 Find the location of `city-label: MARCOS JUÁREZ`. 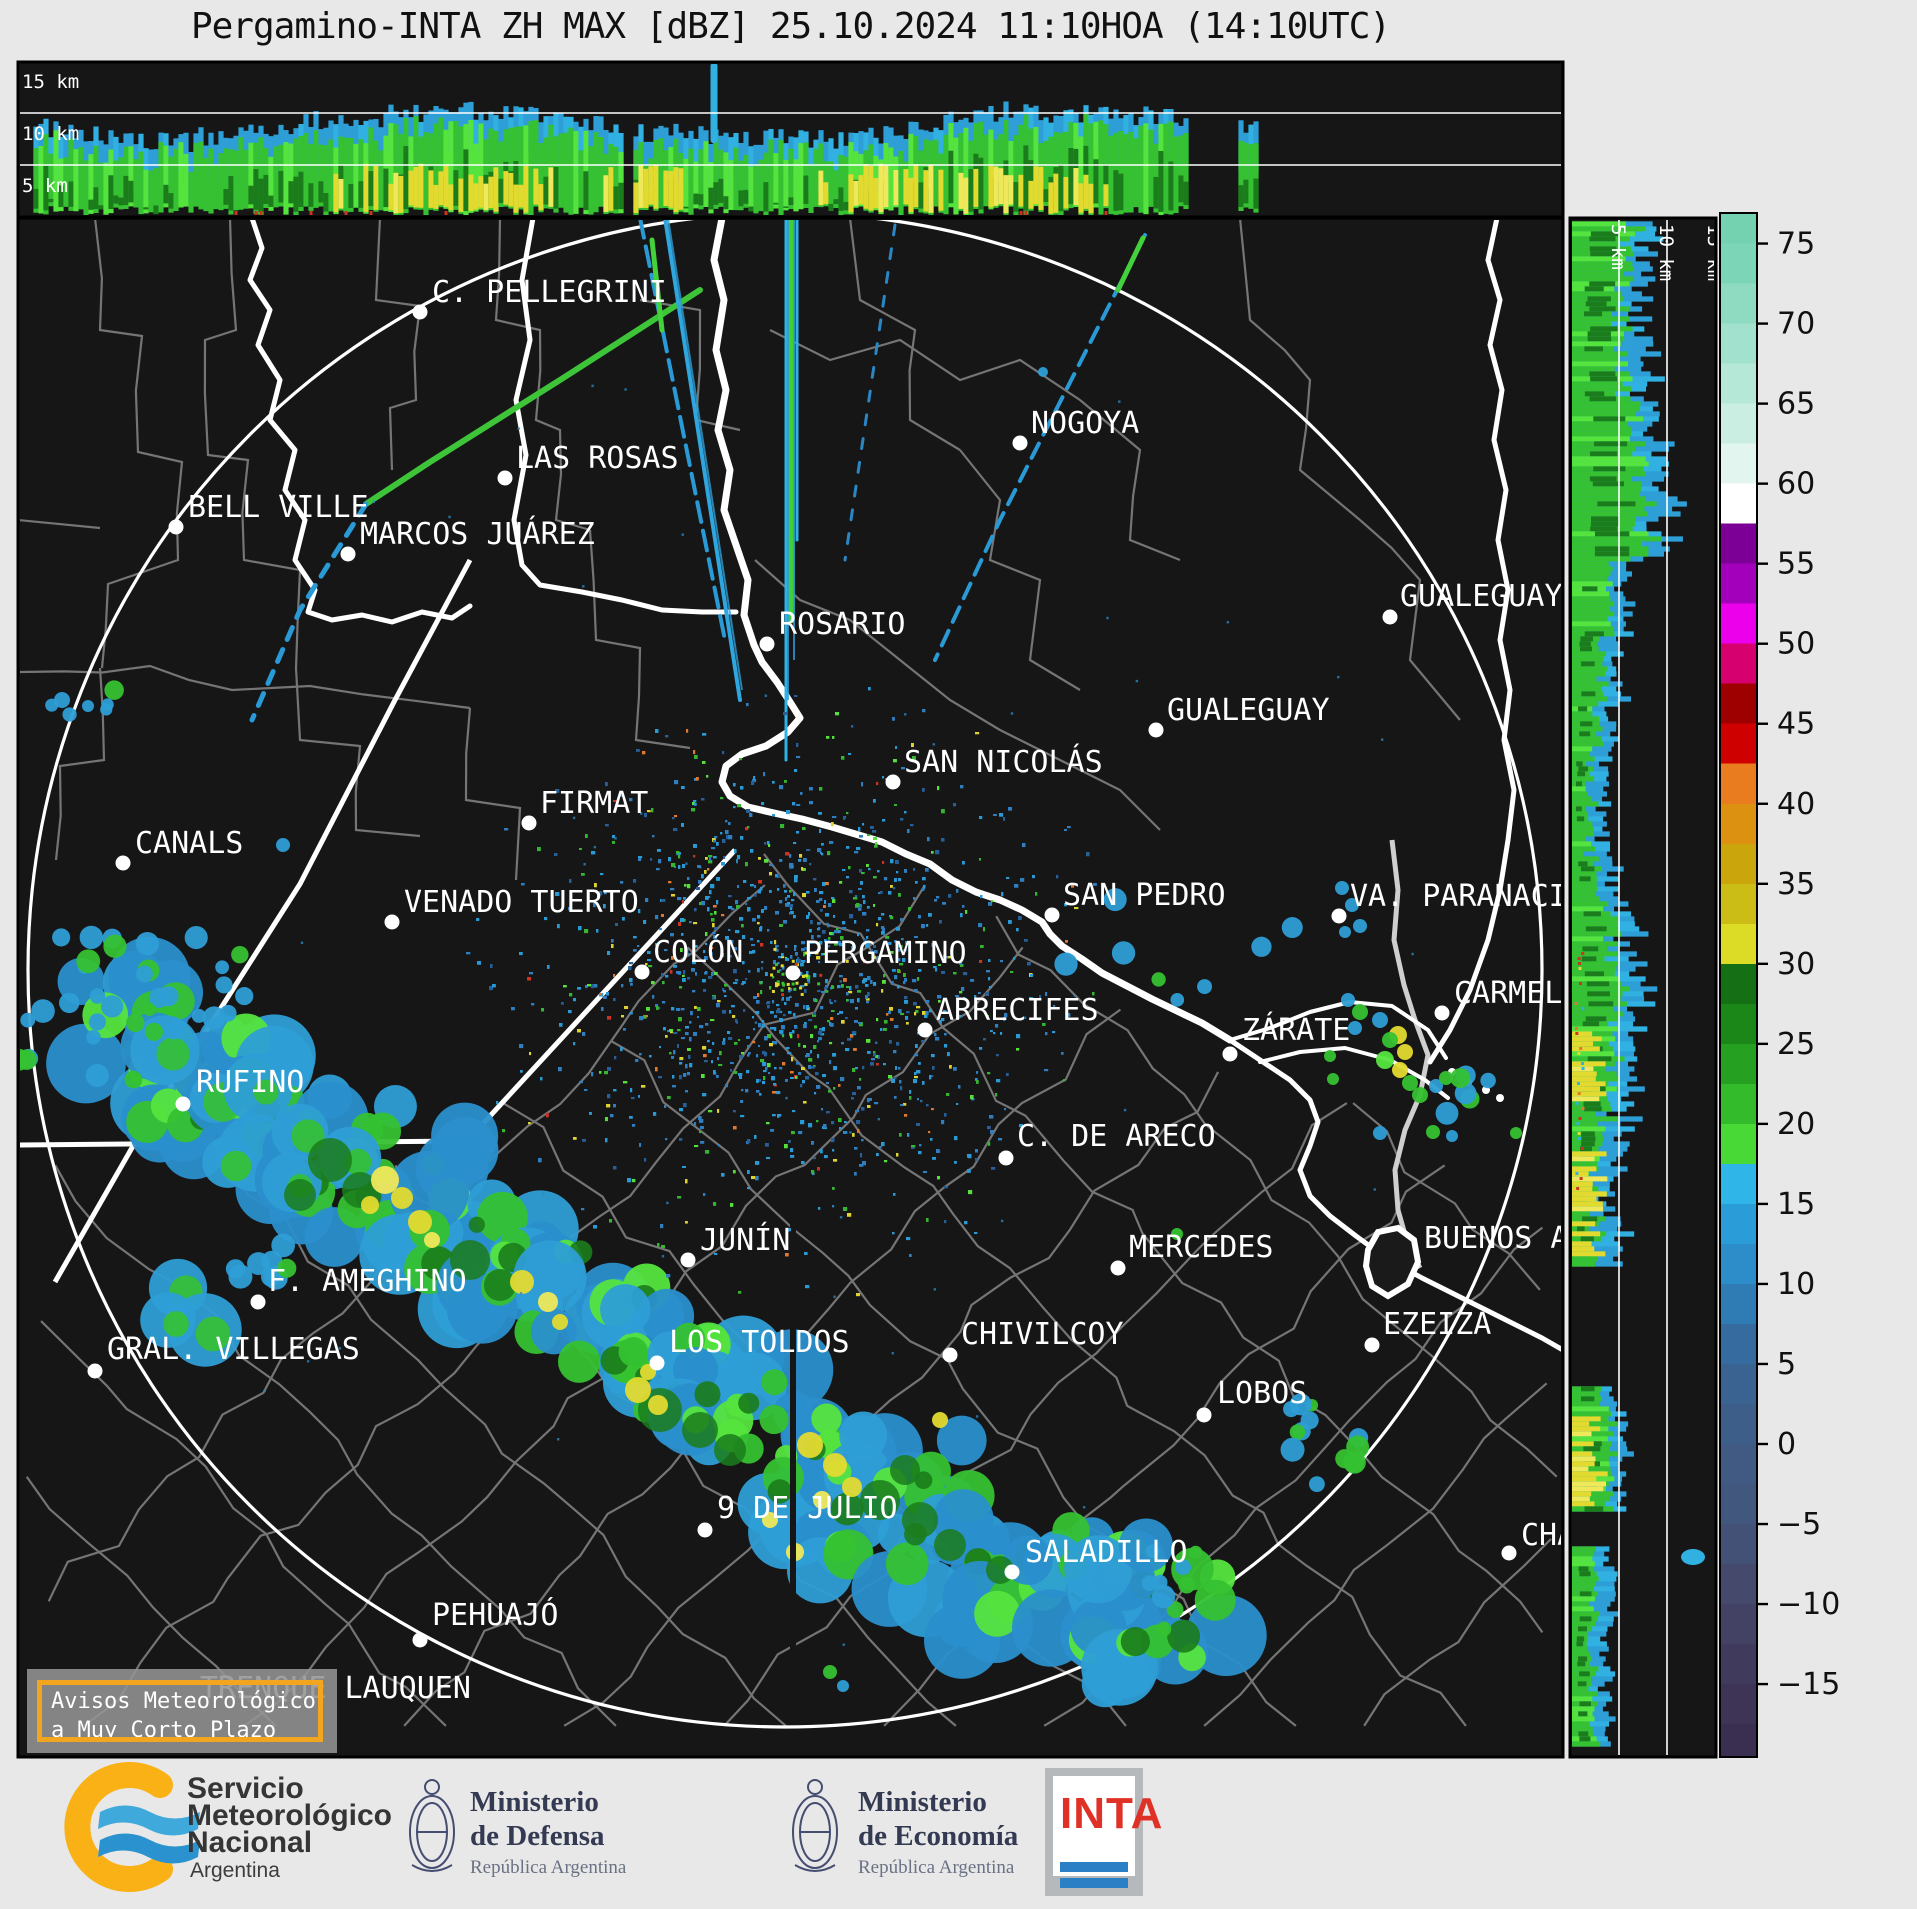

city-label: MARCOS JUÁREZ is located at coordinates (477, 534).